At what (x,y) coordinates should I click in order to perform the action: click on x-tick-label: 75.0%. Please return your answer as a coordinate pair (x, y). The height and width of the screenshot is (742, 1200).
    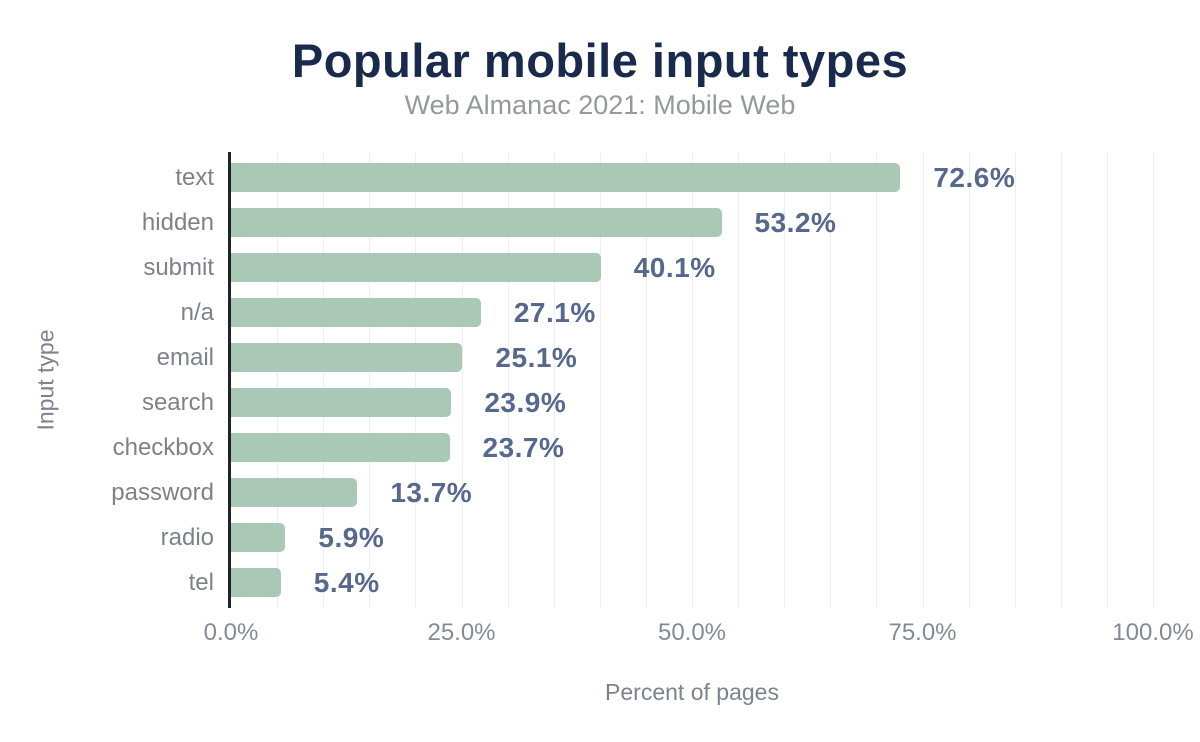
    Looking at the image, I should click on (922, 632).